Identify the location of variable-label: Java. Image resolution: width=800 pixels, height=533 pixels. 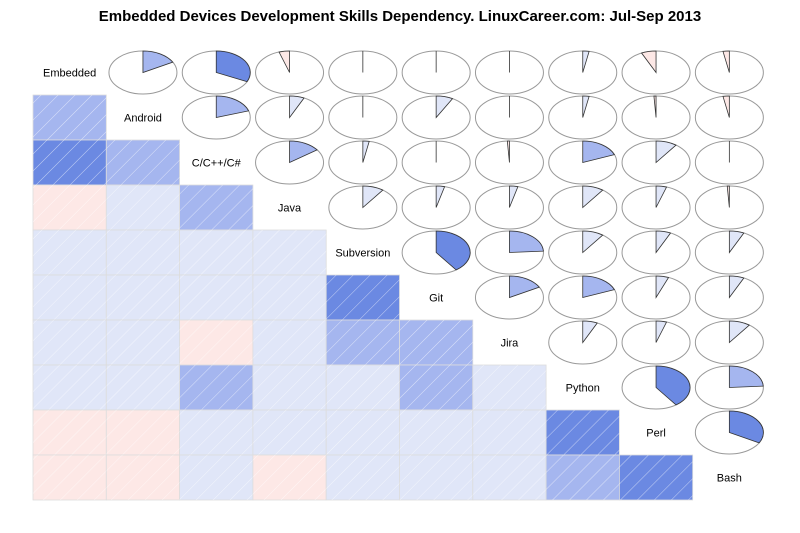
(290, 209).